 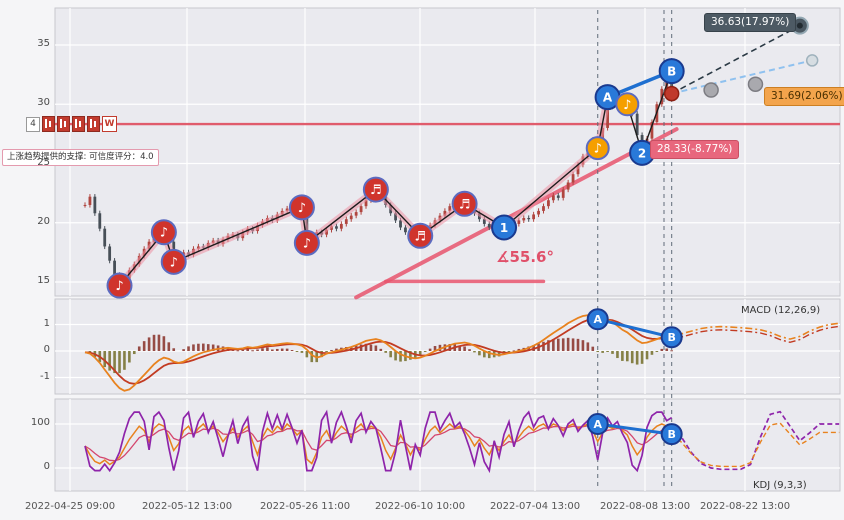 What do you see at coordinates (109, 124) in the screenshot?
I see `w-pattern-icon: W` at bounding box center [109, 124].